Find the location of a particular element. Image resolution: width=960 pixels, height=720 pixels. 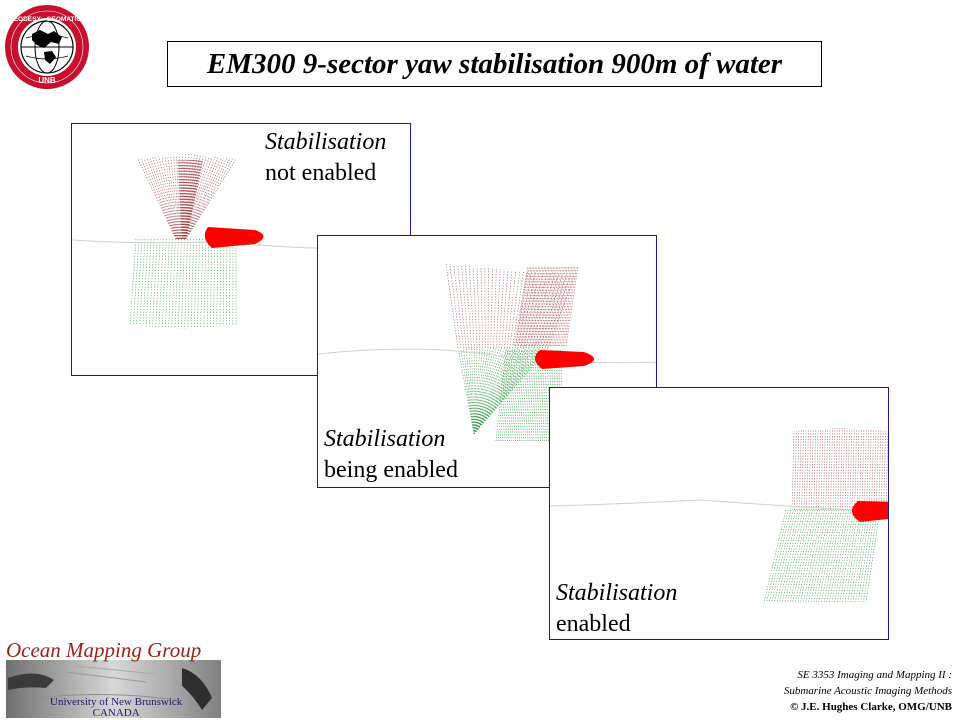

svg-text: GEODESY · GEOMATICS is located at coordinates (47, 19).